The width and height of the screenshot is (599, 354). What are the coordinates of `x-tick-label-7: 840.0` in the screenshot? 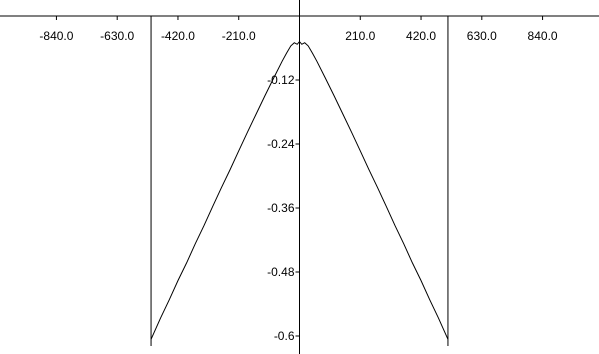 It's located at (543, 36).